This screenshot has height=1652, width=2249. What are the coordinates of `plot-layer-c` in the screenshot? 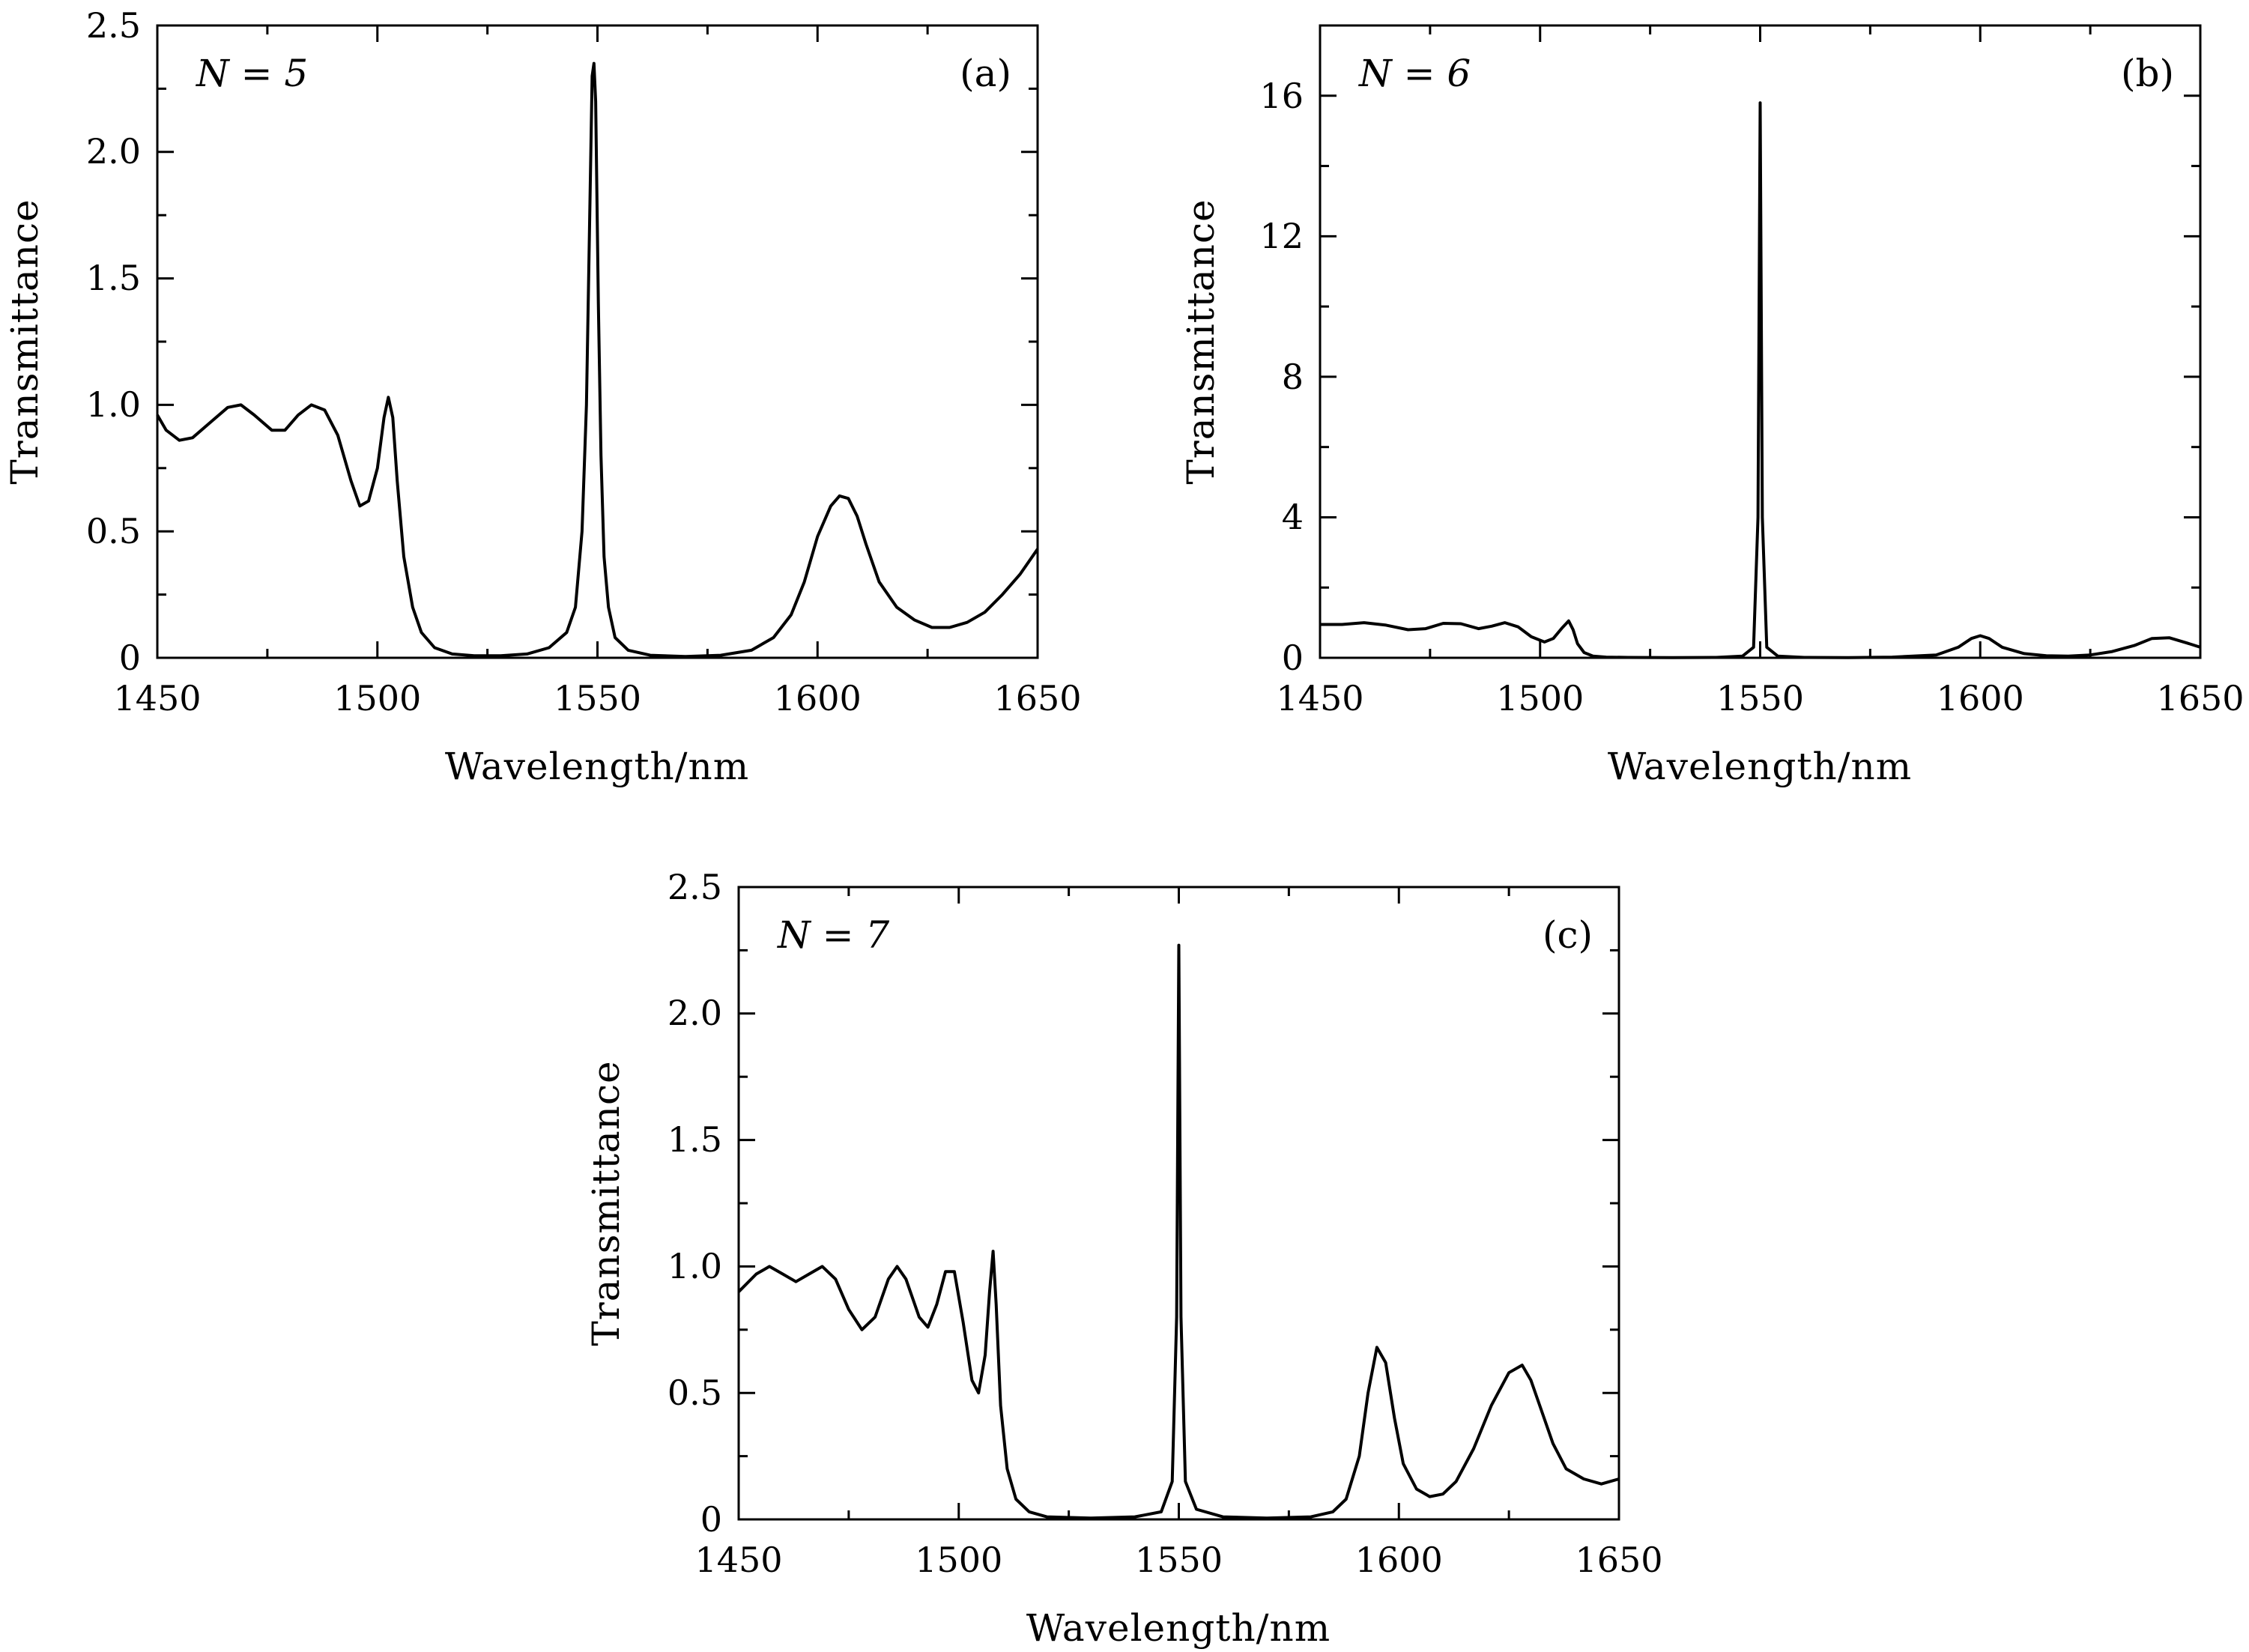 It's located at (1178, 1231).